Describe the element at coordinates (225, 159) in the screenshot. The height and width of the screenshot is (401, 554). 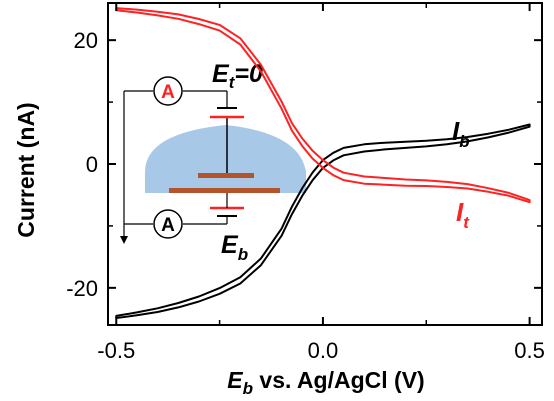
I see `droplet` at that location.